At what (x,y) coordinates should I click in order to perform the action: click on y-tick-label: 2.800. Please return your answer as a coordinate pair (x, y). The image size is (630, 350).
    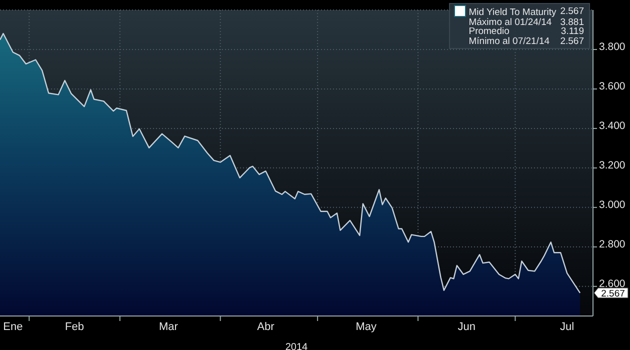
    Looking at the image, I should click on (612, 244).